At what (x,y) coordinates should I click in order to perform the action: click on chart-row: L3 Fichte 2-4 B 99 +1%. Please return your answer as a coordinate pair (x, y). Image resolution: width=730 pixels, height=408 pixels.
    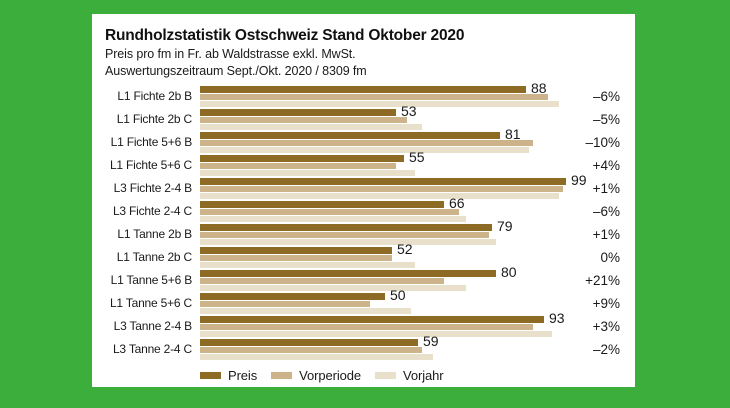
    Looking at the image, I should click on (362, 186).